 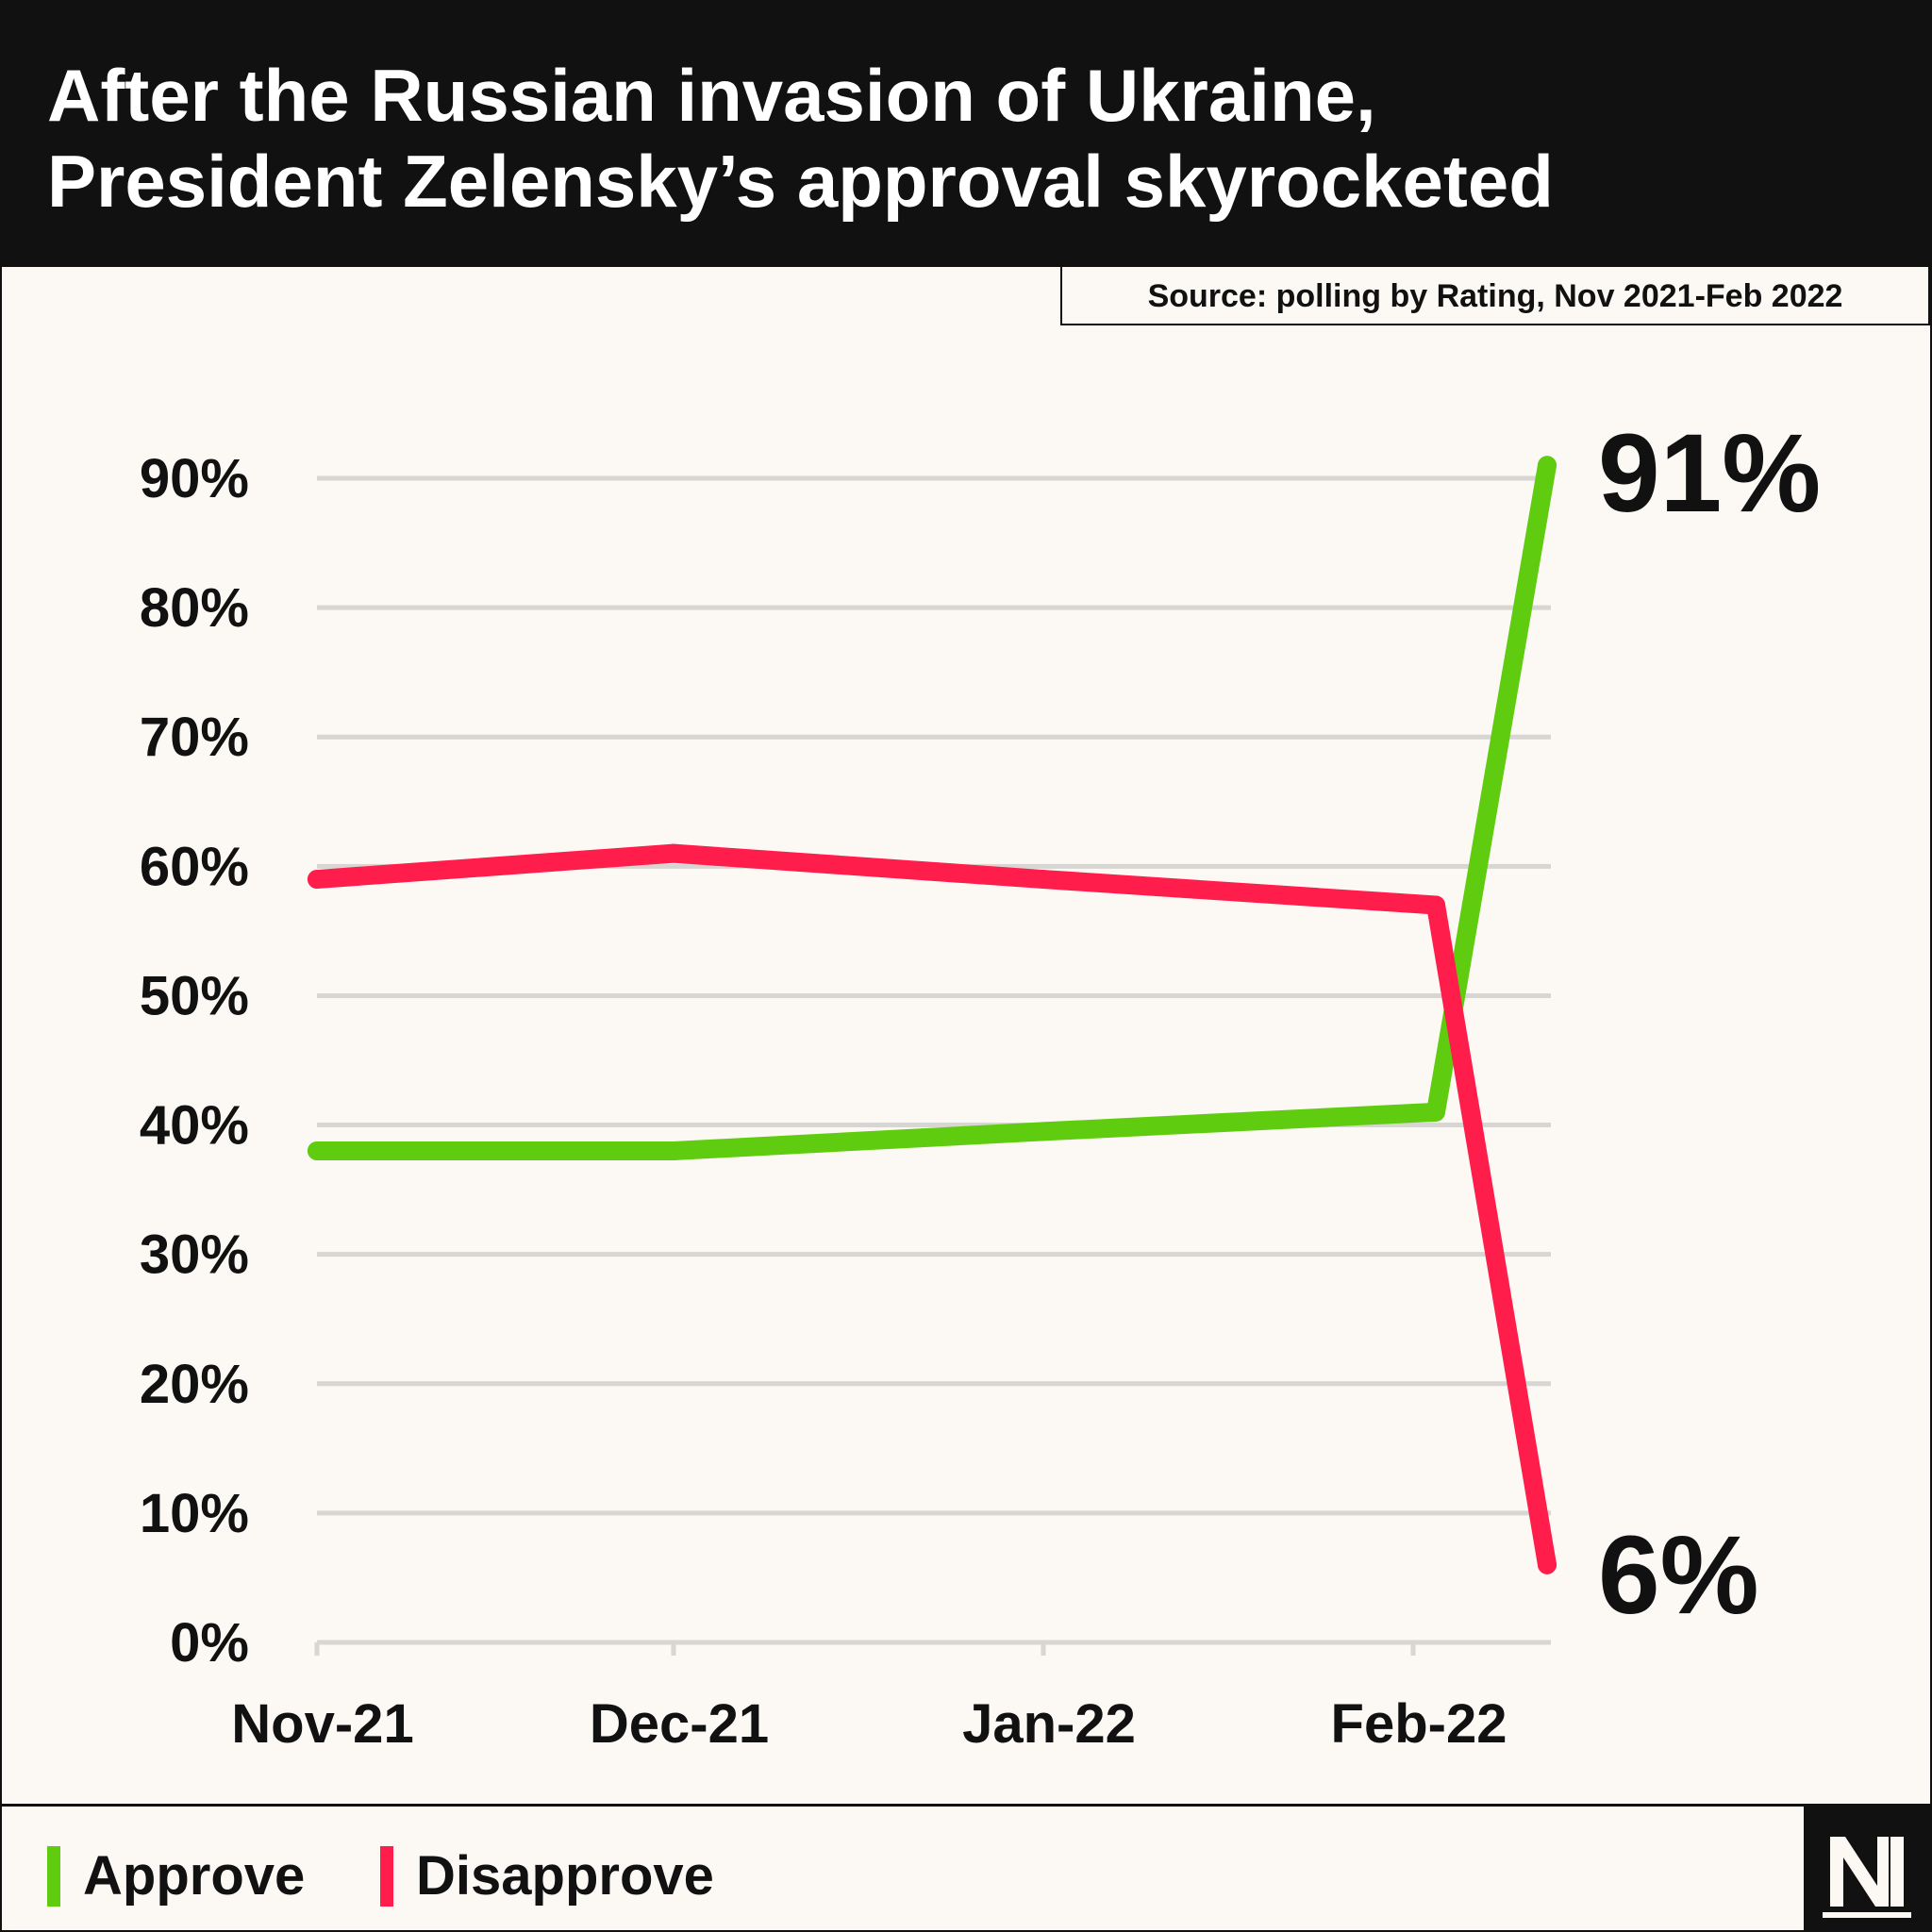 I want to click on y-tick-label: 40%, so click(x=194, y=1126).